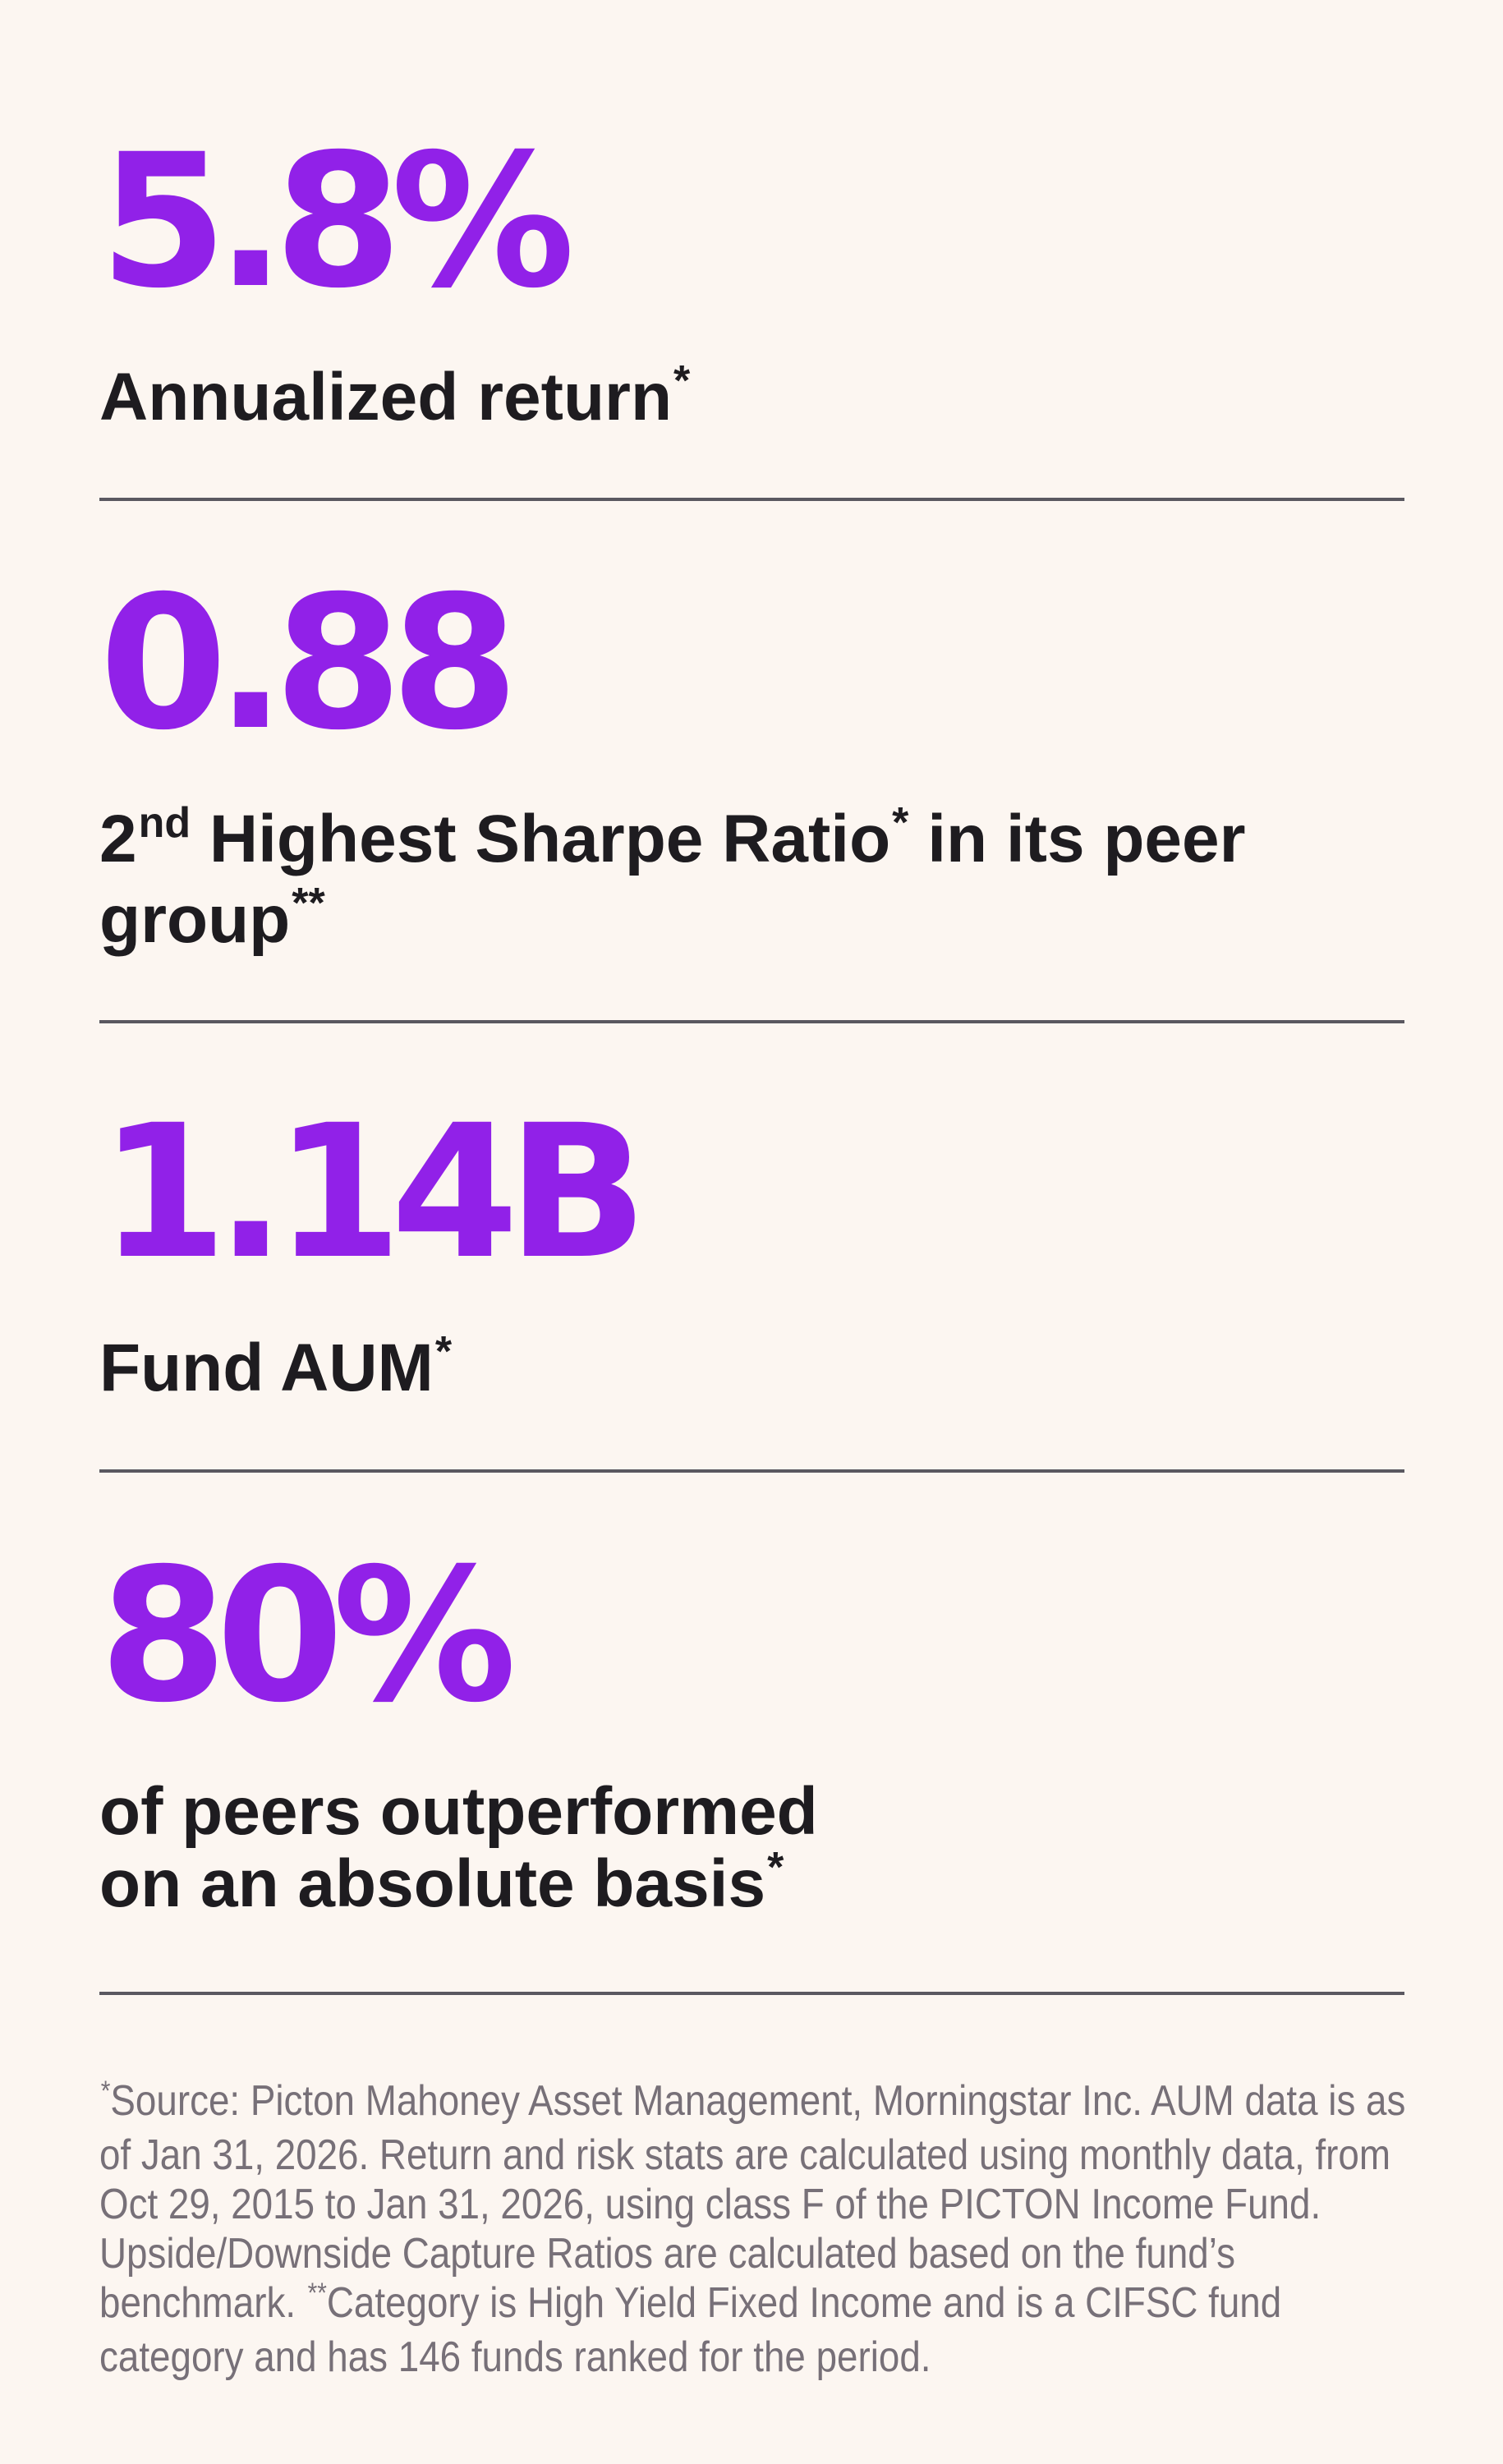 Image resolution: width=1503 pixels, height=2464 pixels. Describe the element at coordinates (752, 399) in the screenshot. I see `stat-label: Annualized return*` at that location.